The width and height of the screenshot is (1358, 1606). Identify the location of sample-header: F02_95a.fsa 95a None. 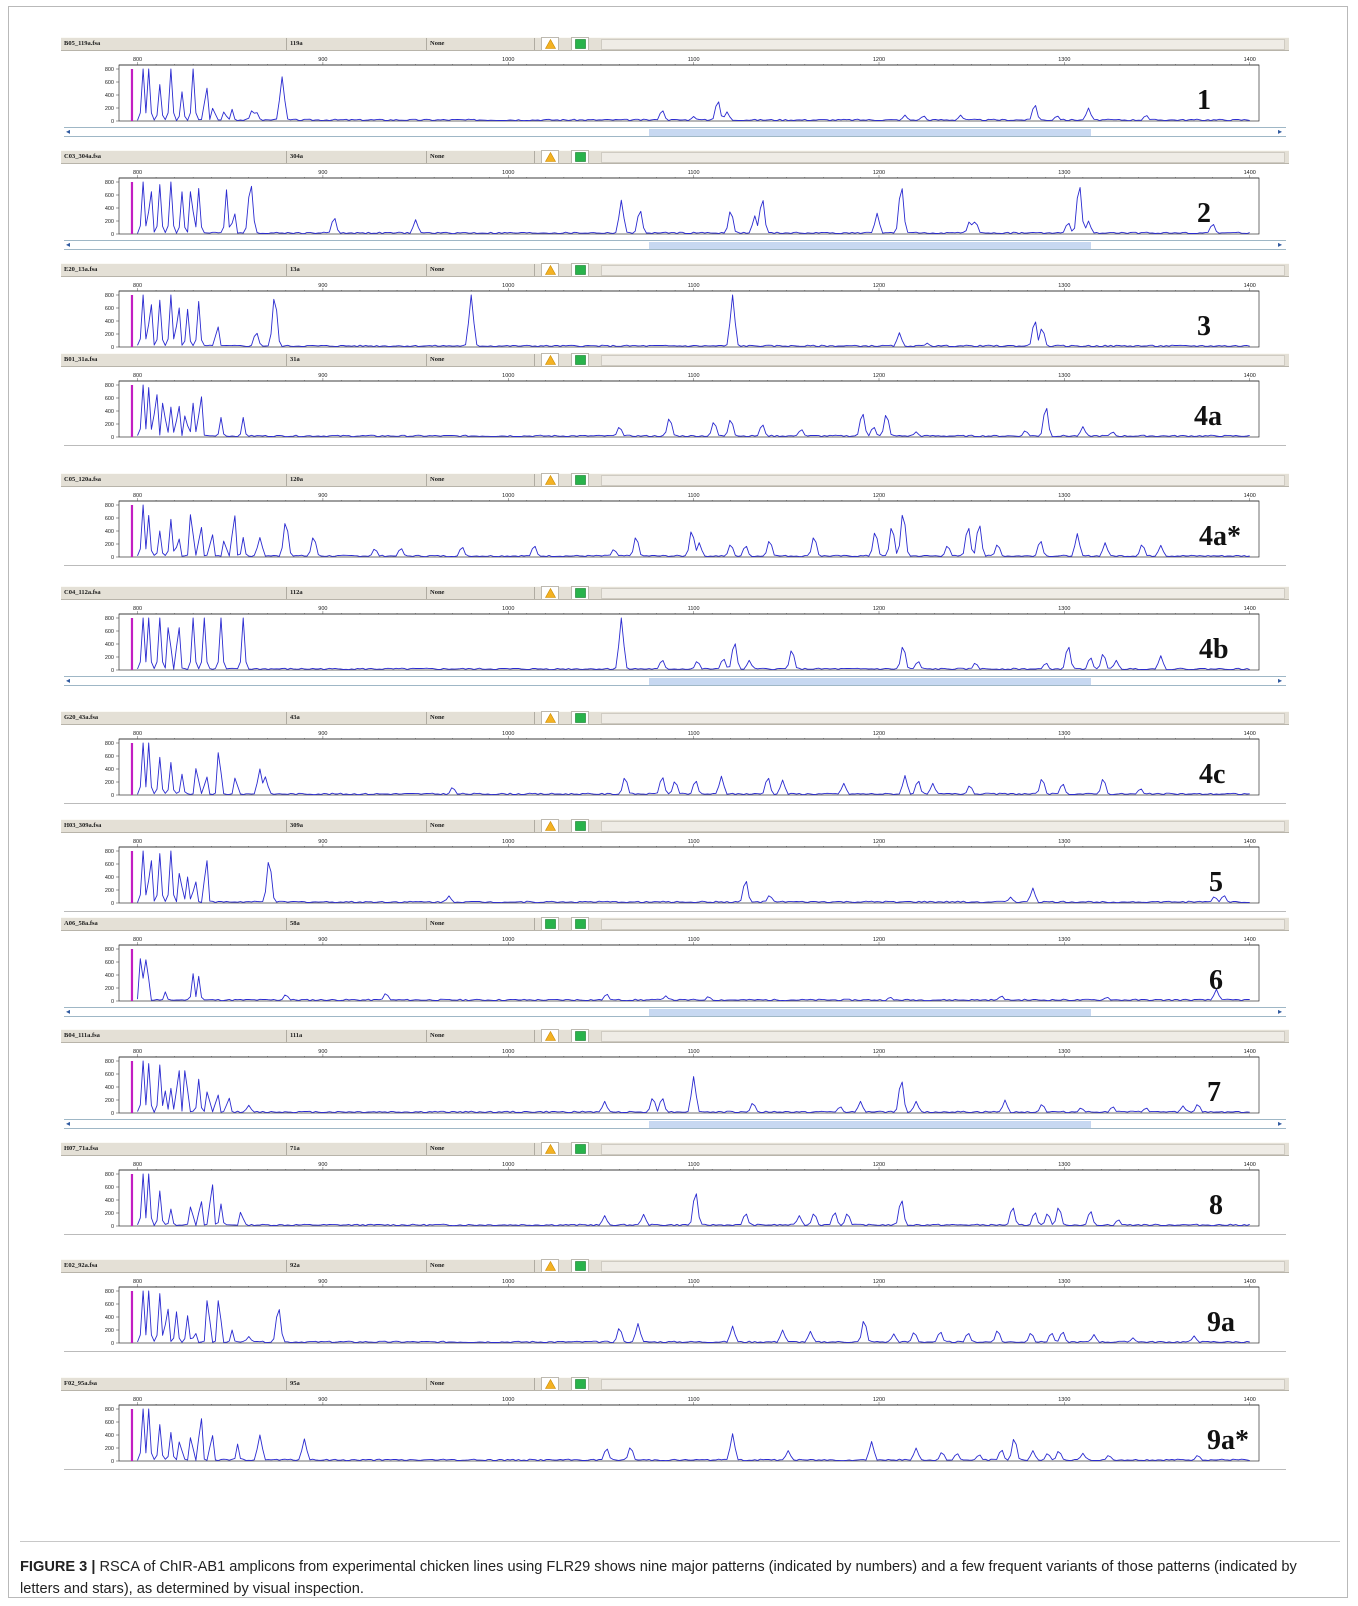
(675, 1384).